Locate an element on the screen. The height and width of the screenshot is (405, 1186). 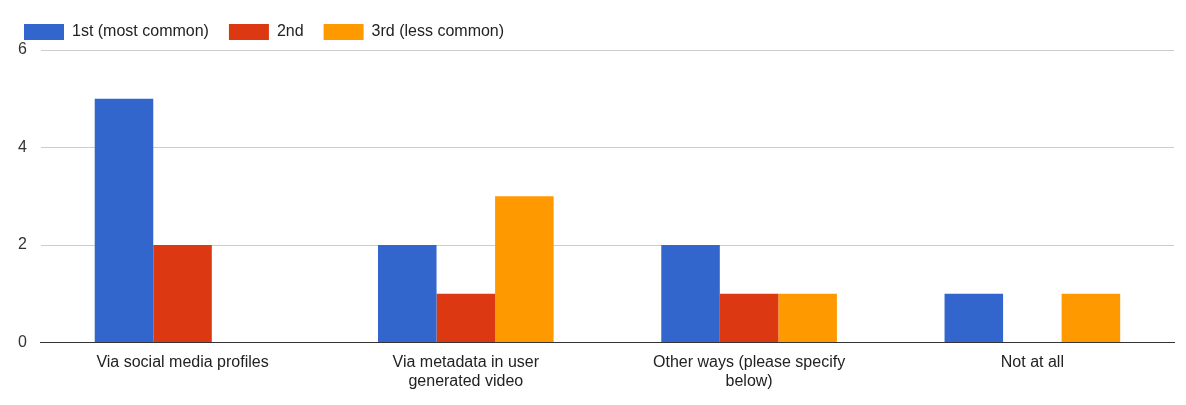
legend-label: 1st (most common) is located at coordinates (140, 31).